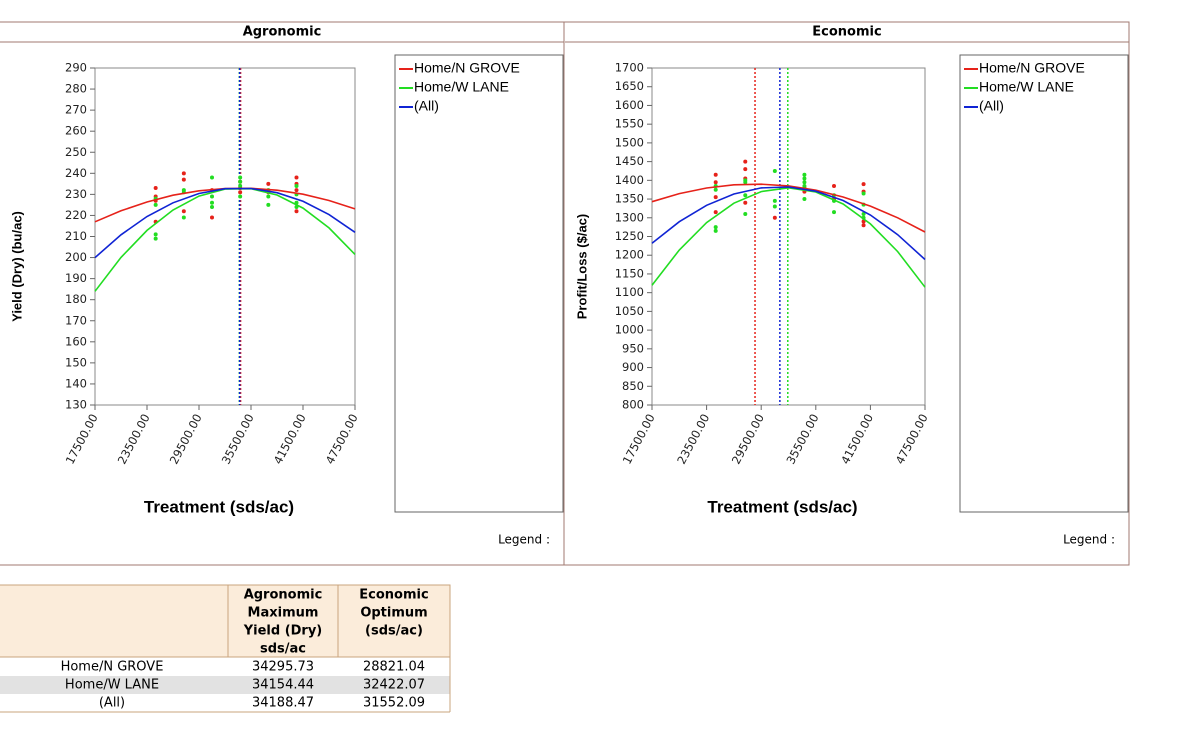  I want to click on y-tick-label: 260, so click(76, 131).